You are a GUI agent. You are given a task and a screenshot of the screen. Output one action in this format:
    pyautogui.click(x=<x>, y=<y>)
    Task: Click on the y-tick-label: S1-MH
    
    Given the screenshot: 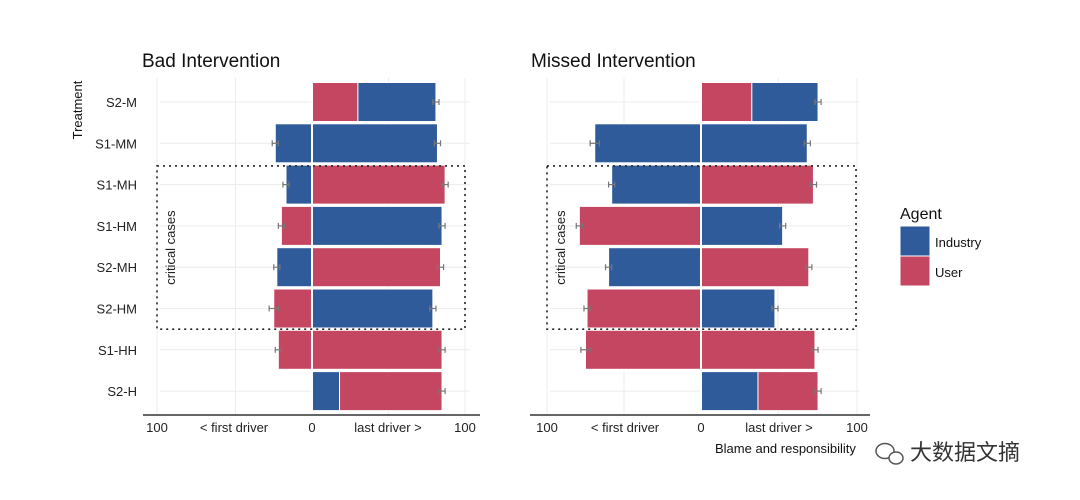 What is the action you would take?
    pyautogui.click(x=117, y=185)
    